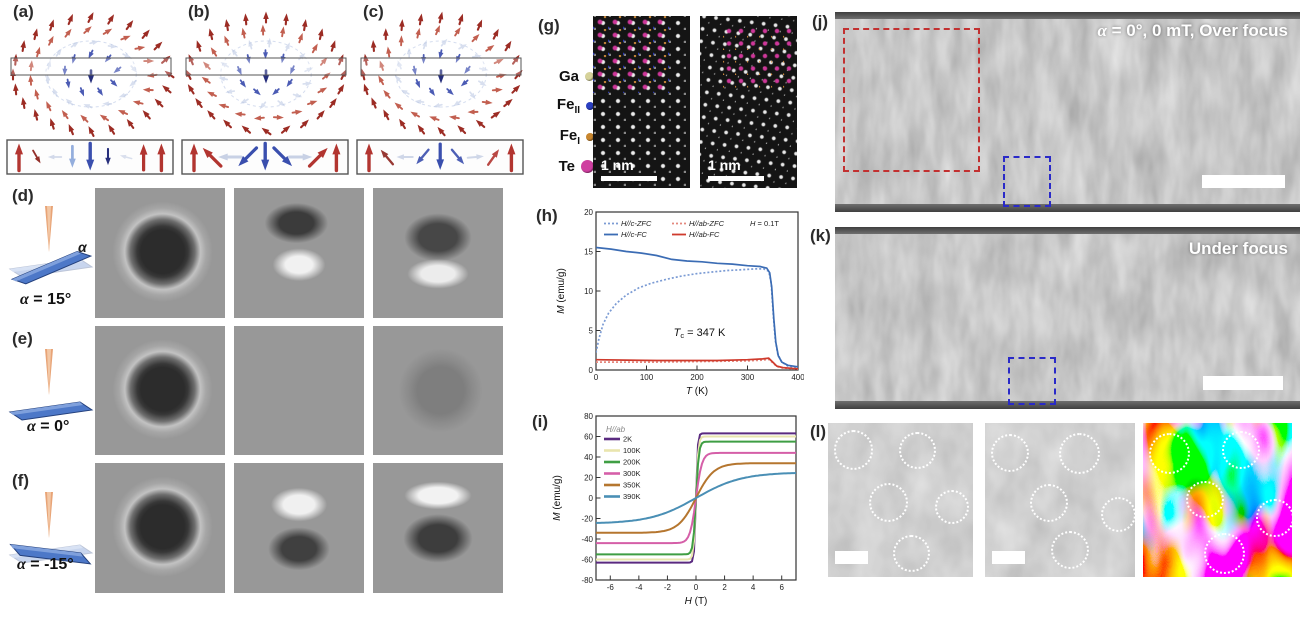 Image resolution: width=1304 pixels, height=620 pixels. What do you see at coordinates (587, 518) in the screenshot?
I see `y-tick-label: -20` at bounding box center [587, 518].